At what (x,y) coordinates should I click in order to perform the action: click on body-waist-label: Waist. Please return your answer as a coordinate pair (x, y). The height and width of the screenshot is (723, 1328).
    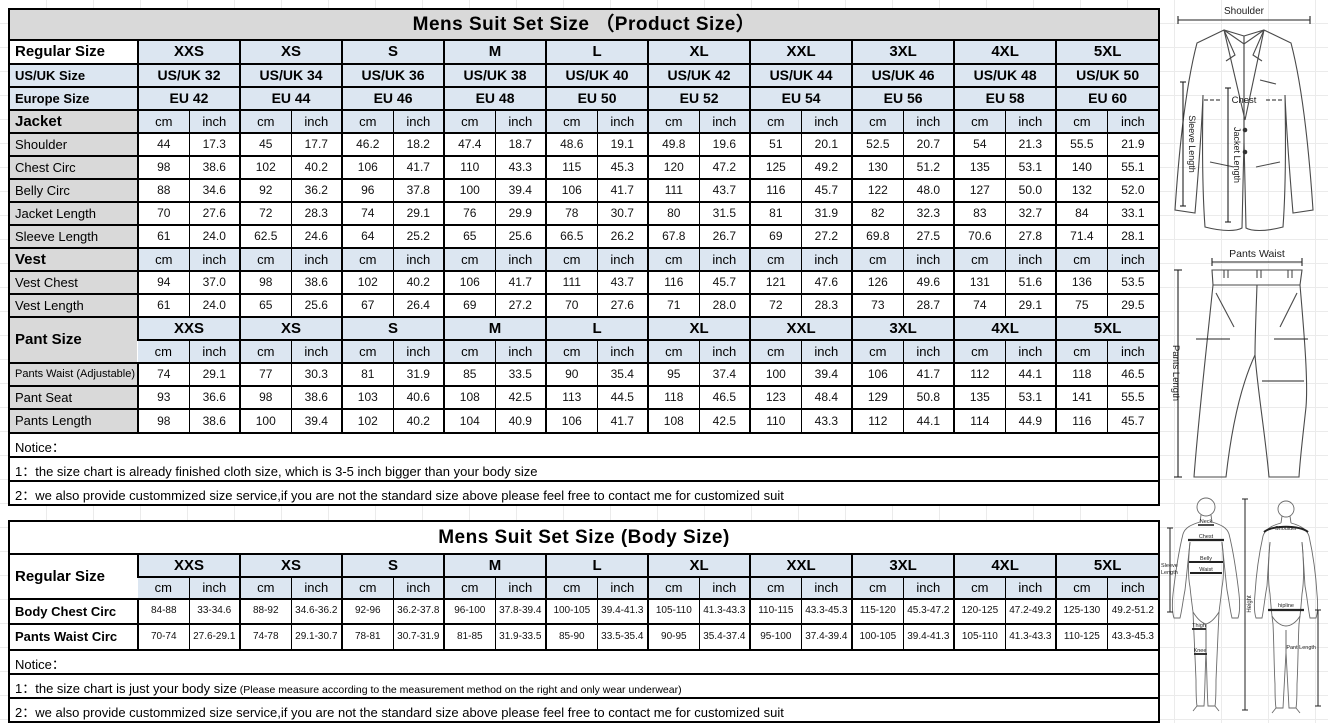
    Looking at the image, I should click on (1206, 570).